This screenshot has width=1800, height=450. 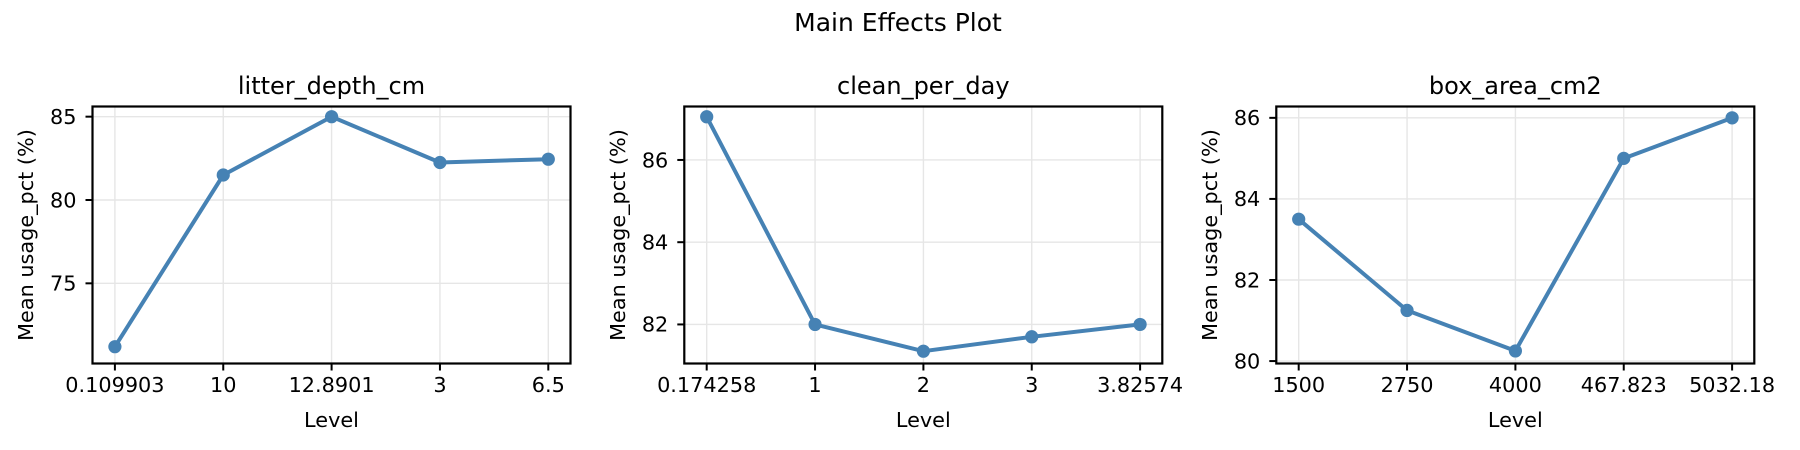 I want to click on x-tick-label: 0.109903, so click(x=114, y=385).